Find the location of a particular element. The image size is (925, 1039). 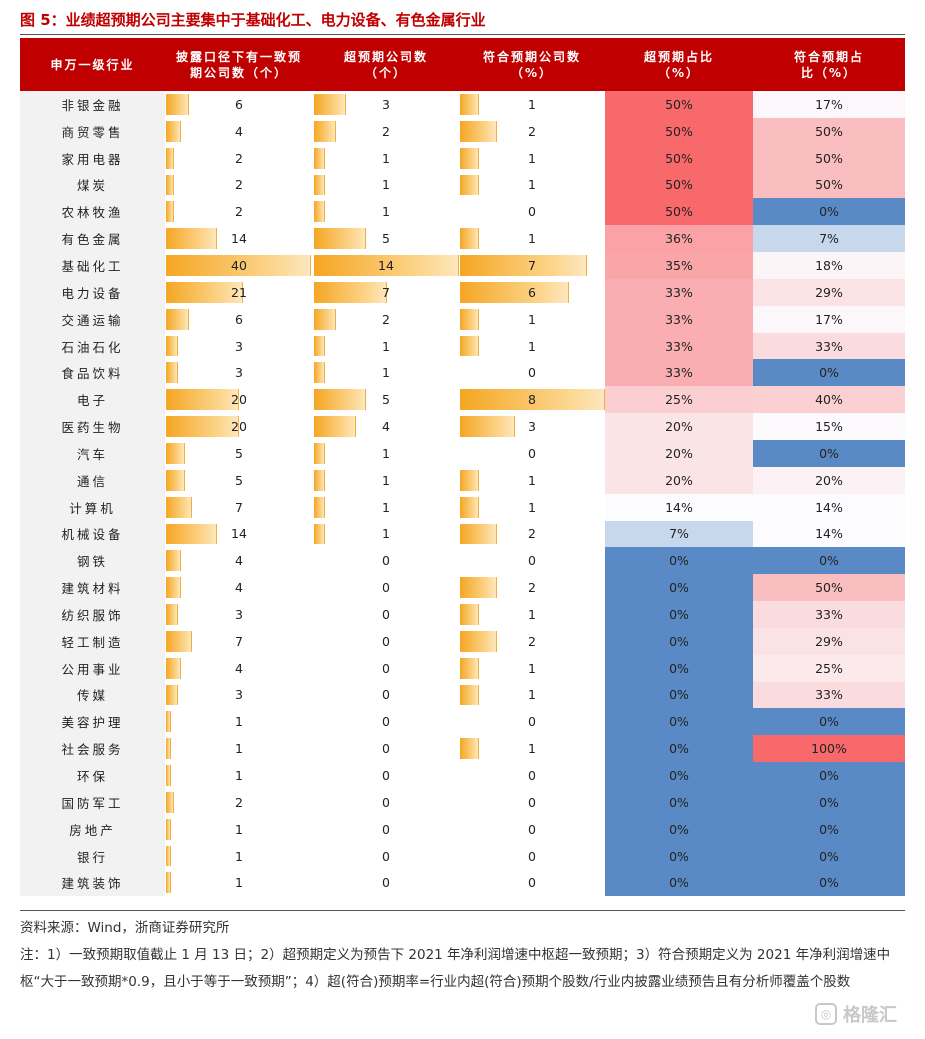

meet-value: 2 is located at coordinates (532, 588).